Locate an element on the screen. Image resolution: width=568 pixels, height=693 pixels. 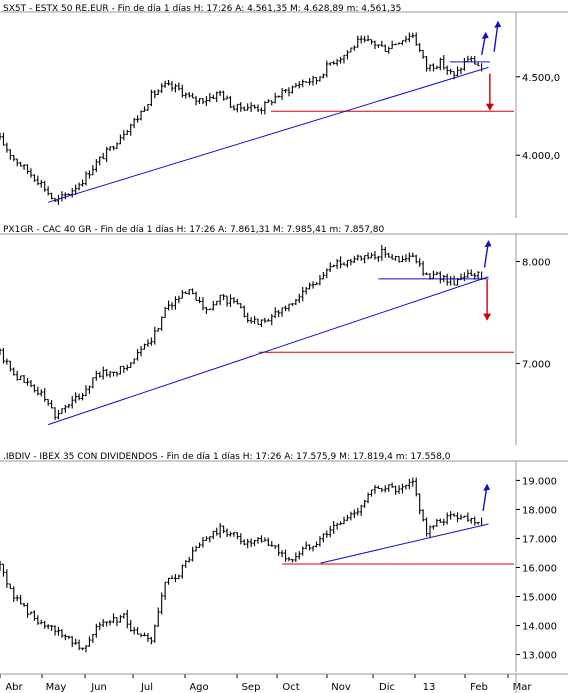
x-tick-label: Dic is located at coordinates (387, 687).